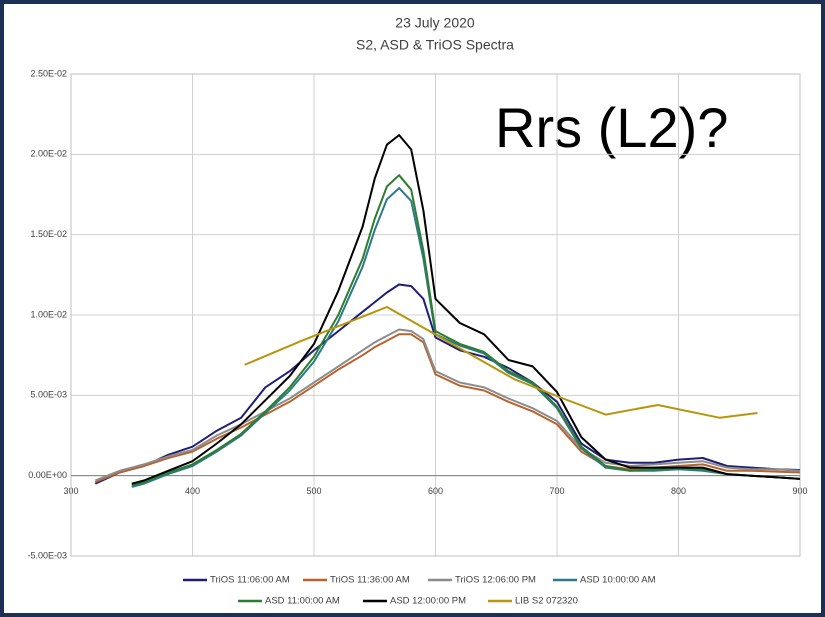 Image resolution: width=825 pixels, height=617 pixels. I want to click on legend-label: TriOS 11:06:00 AM, so click(250, 580).